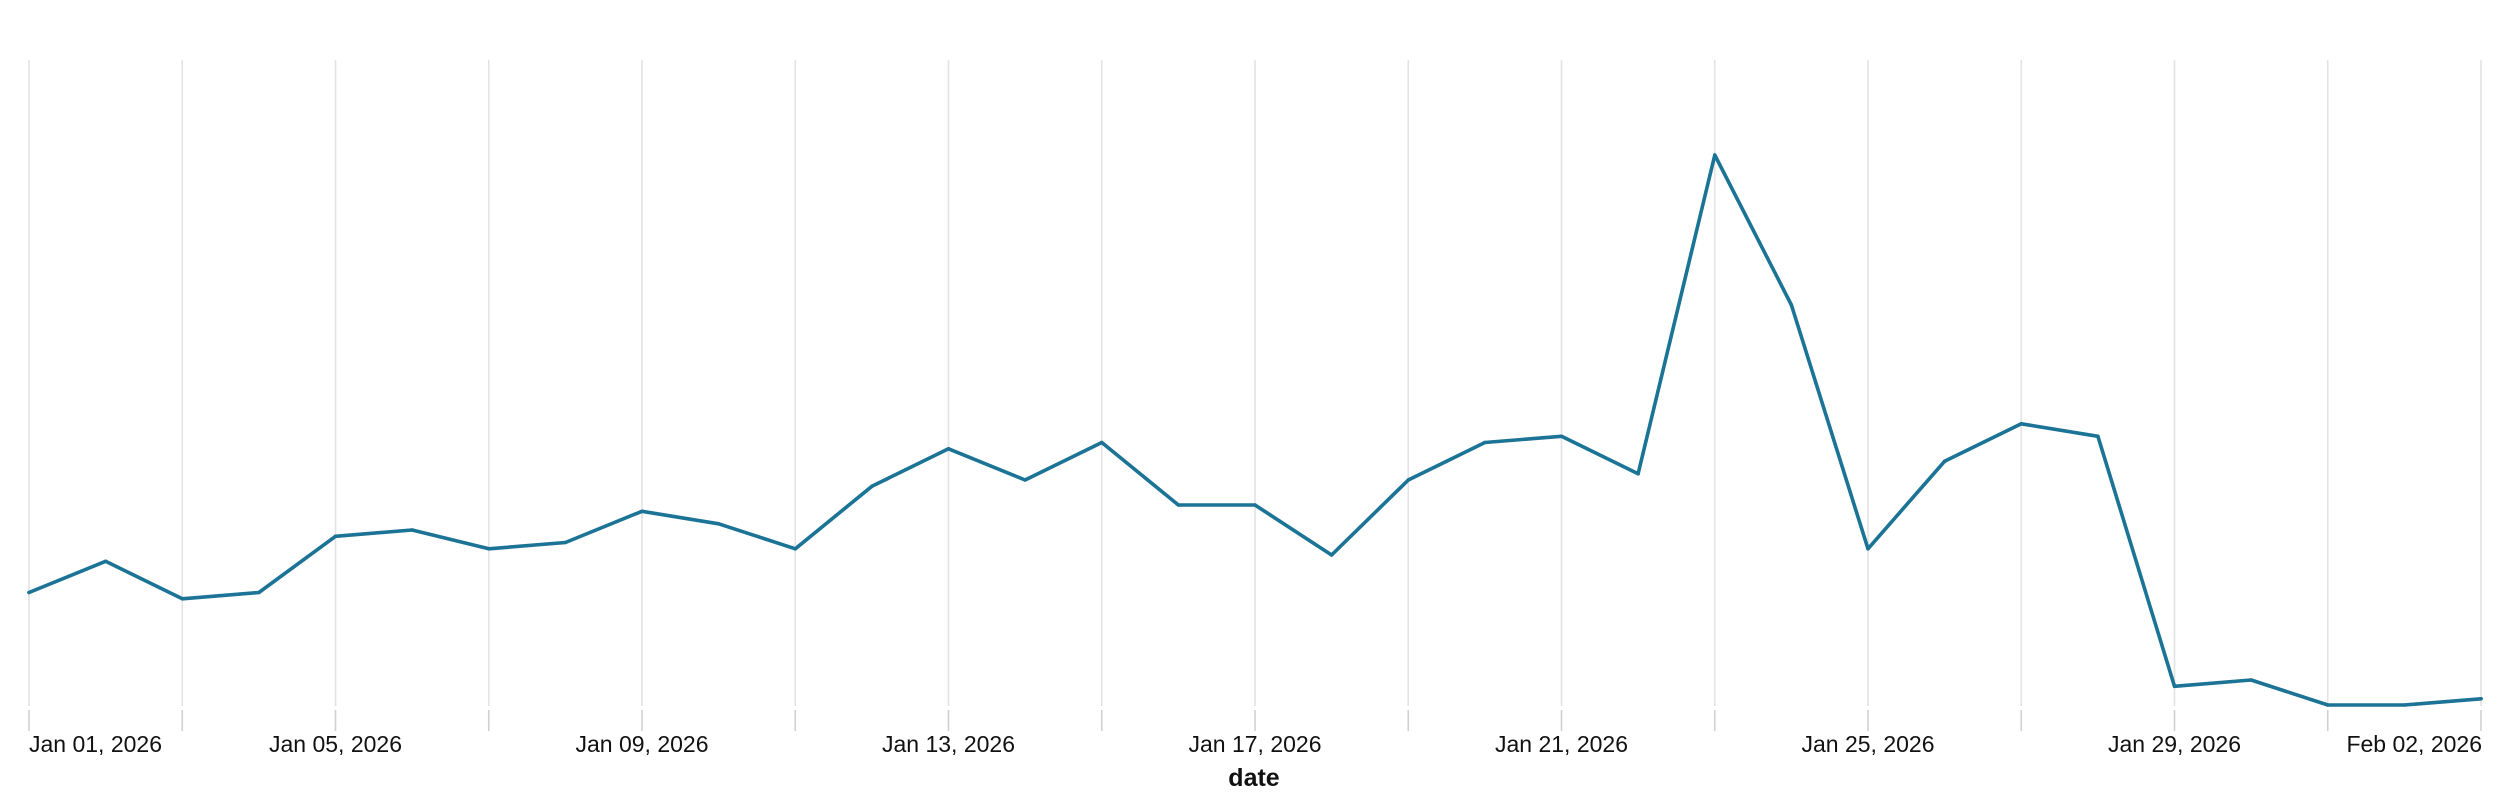  What do you see at coordinates (95, 744) in the screenshot?
I see `x-tick-label: Jan 01, 2026` at bounding box center [95, 744].